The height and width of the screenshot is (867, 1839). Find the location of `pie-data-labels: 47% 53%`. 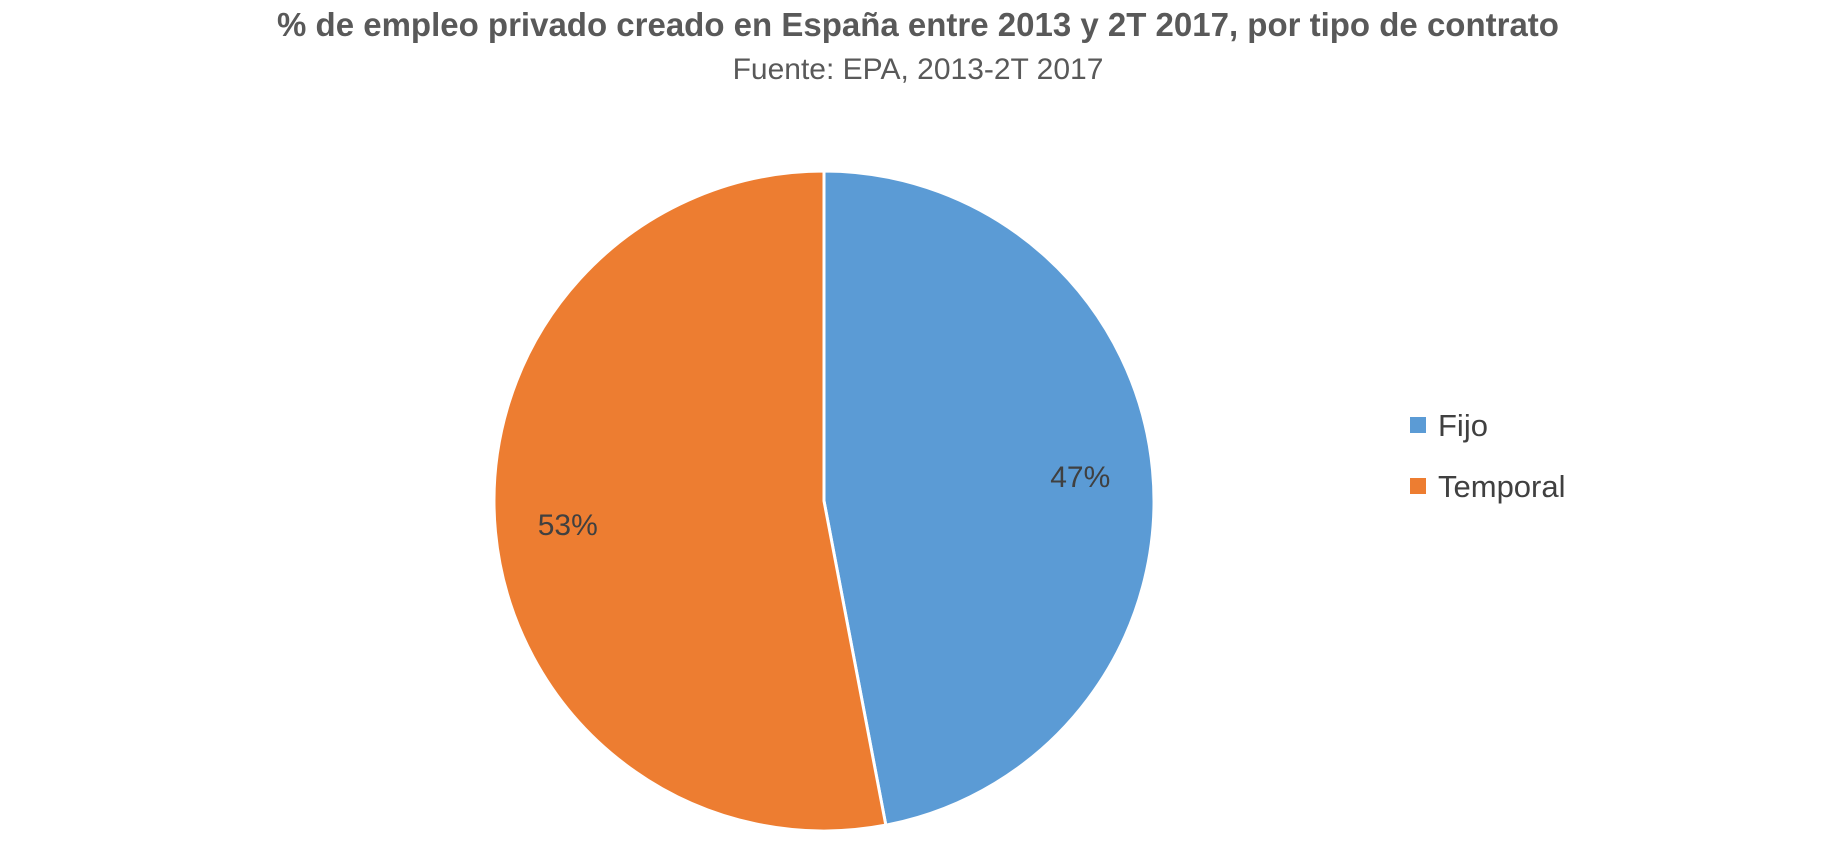

pie-data-labels: 47% 53% is located at coordinates (824, 501).